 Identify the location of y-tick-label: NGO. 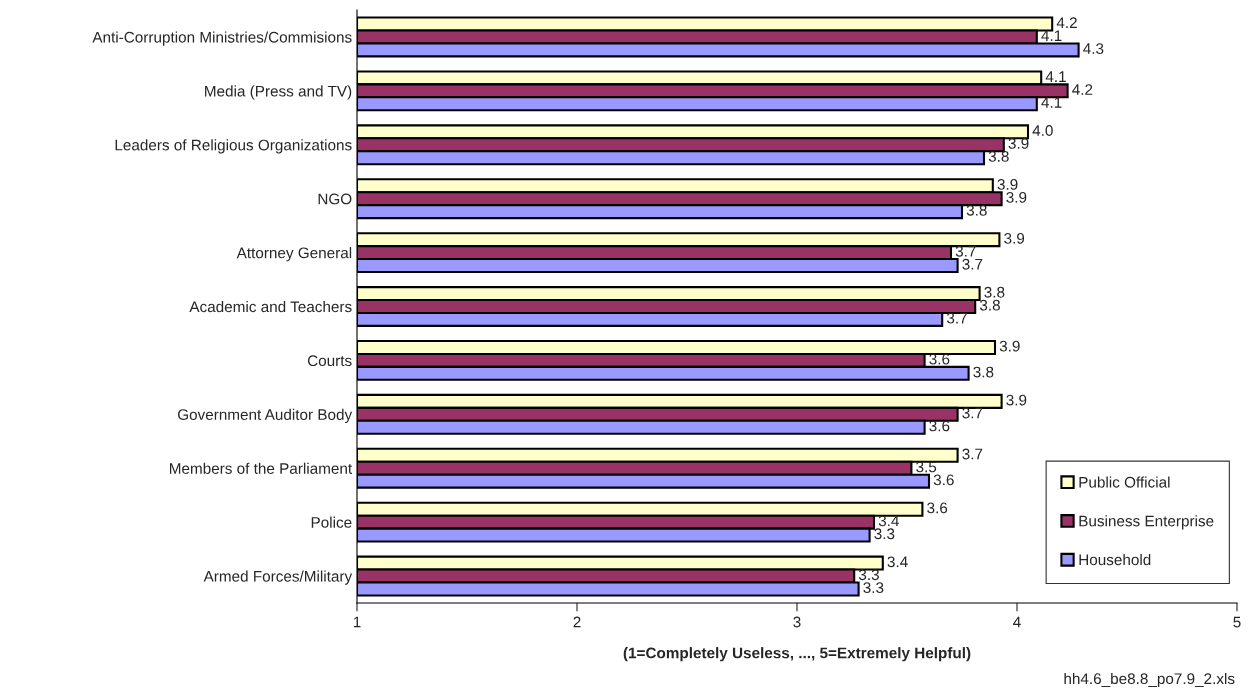
(335, 199).